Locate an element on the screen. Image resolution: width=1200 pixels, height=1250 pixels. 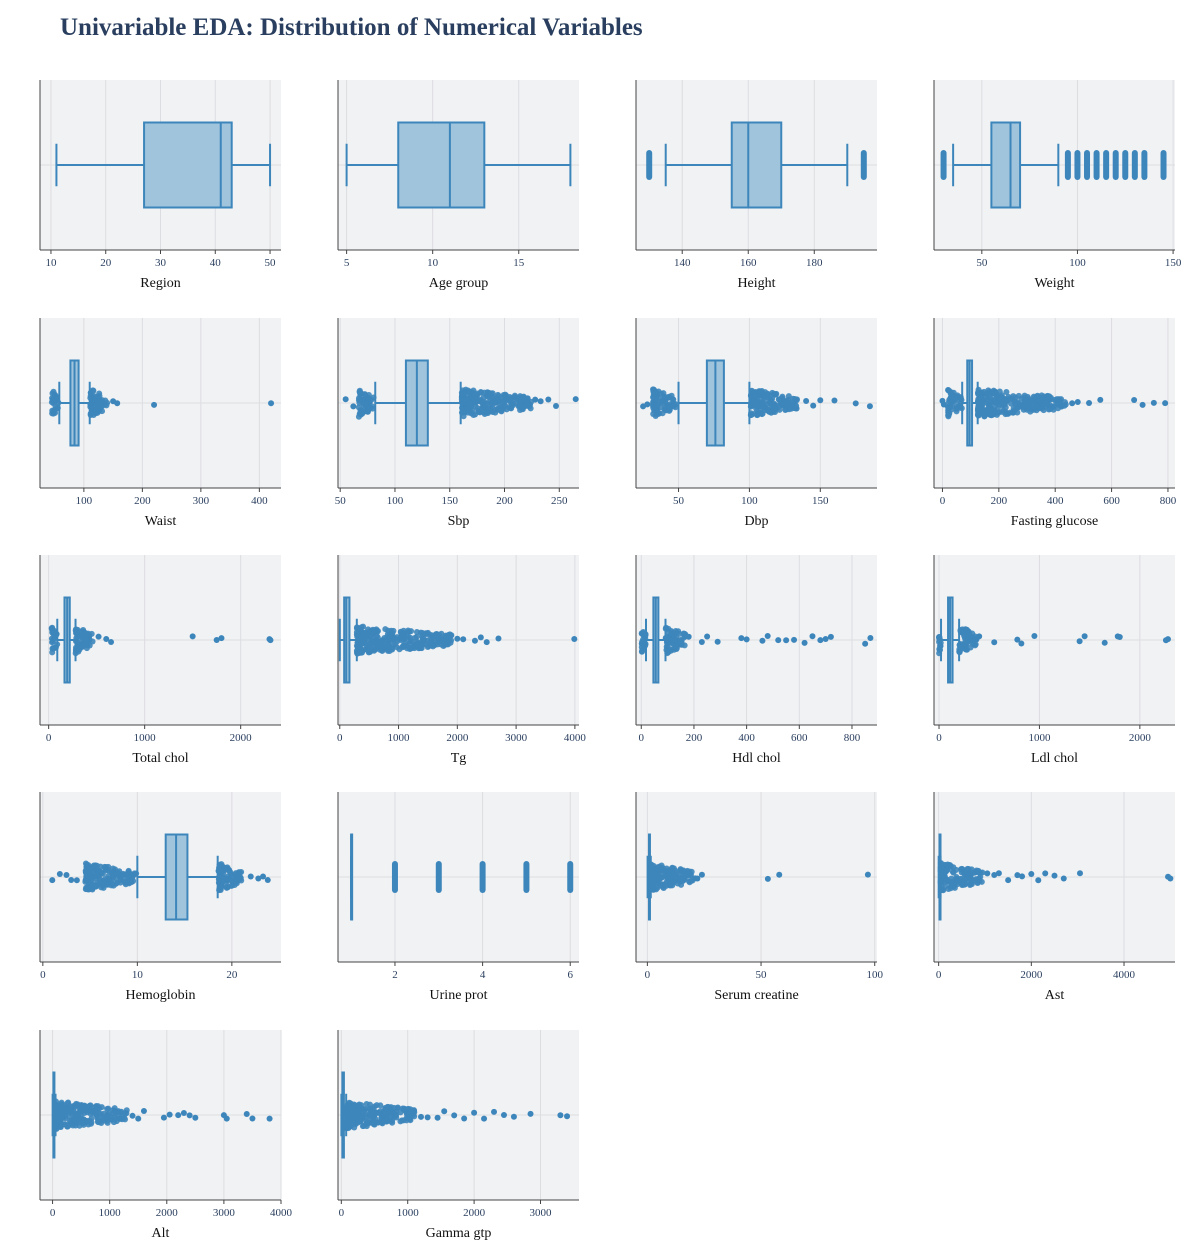
x-tick-label: 800 is located at coordinates (852, 738).